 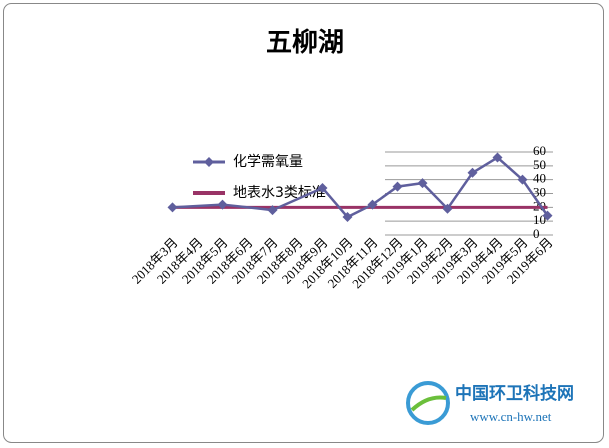 I want to click on y-tick-label: 0, so click(x=536, y=233).